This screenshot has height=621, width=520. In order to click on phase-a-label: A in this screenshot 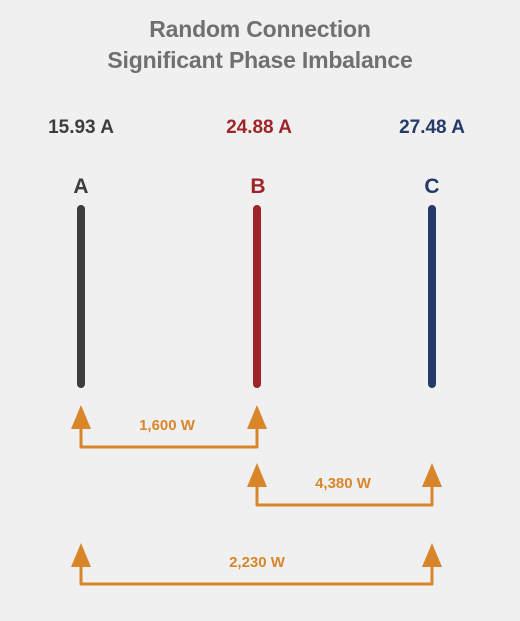, I will do `click(81, 186)`.